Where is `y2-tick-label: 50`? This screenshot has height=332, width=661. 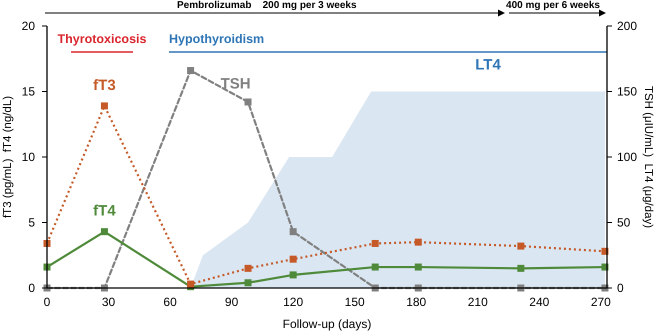 y2-tick-label: 50 is located at coordinates (624, 223).